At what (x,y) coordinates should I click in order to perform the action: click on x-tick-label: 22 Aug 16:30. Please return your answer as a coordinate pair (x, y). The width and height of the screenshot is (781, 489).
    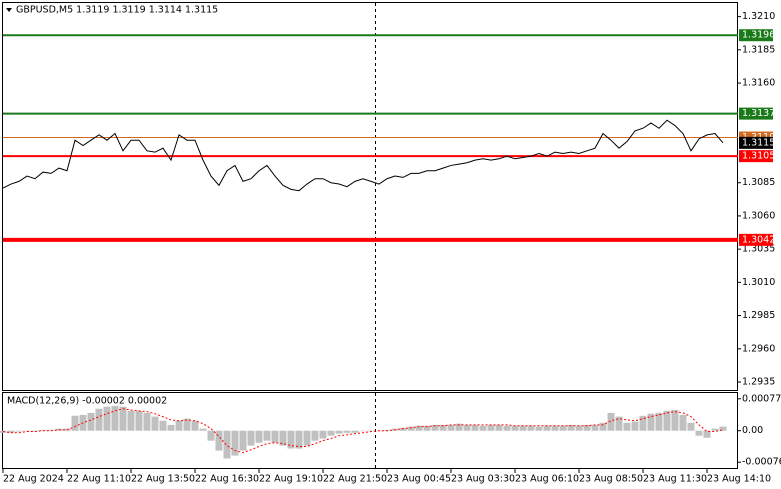
    Looking at the image, I should click on (227, 479).